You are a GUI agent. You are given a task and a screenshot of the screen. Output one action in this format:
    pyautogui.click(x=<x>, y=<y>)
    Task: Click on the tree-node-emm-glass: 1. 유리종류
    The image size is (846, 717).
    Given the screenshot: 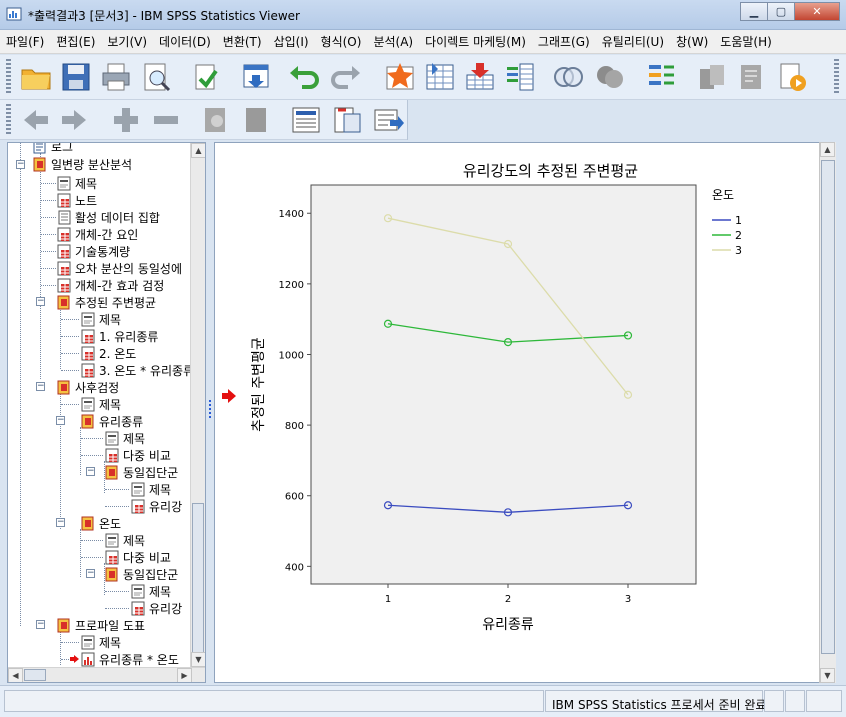 What is the action you would take?
    pyautogui.click(x=119, y=336)
    